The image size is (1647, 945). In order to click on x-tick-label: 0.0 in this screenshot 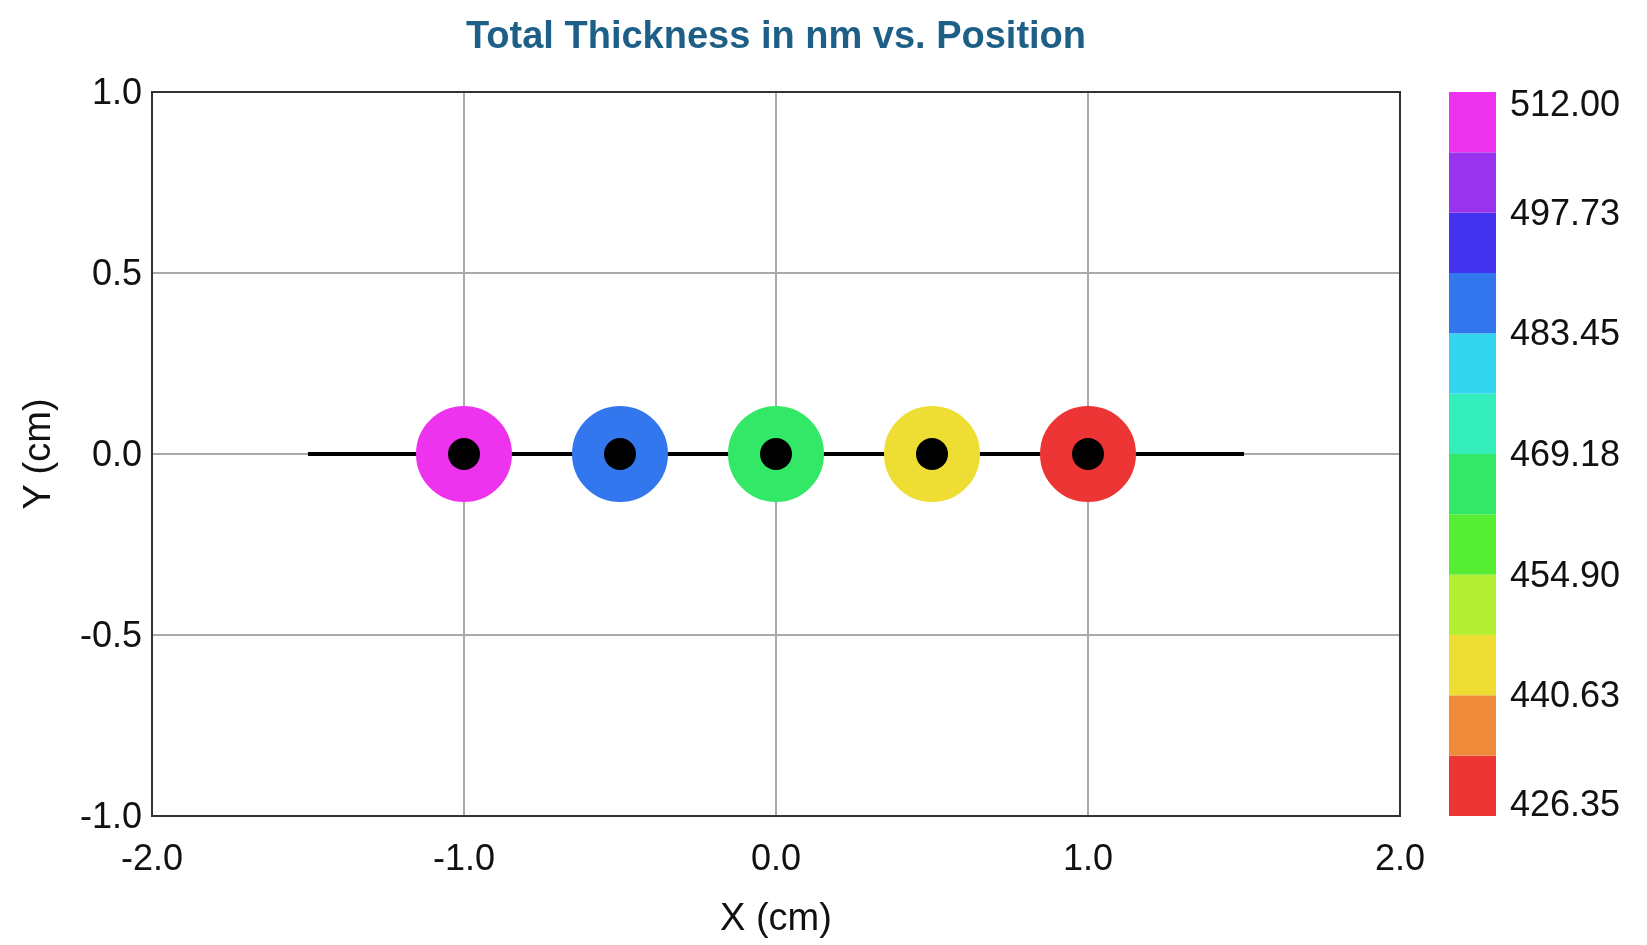, I will do `click(776, 857)`.